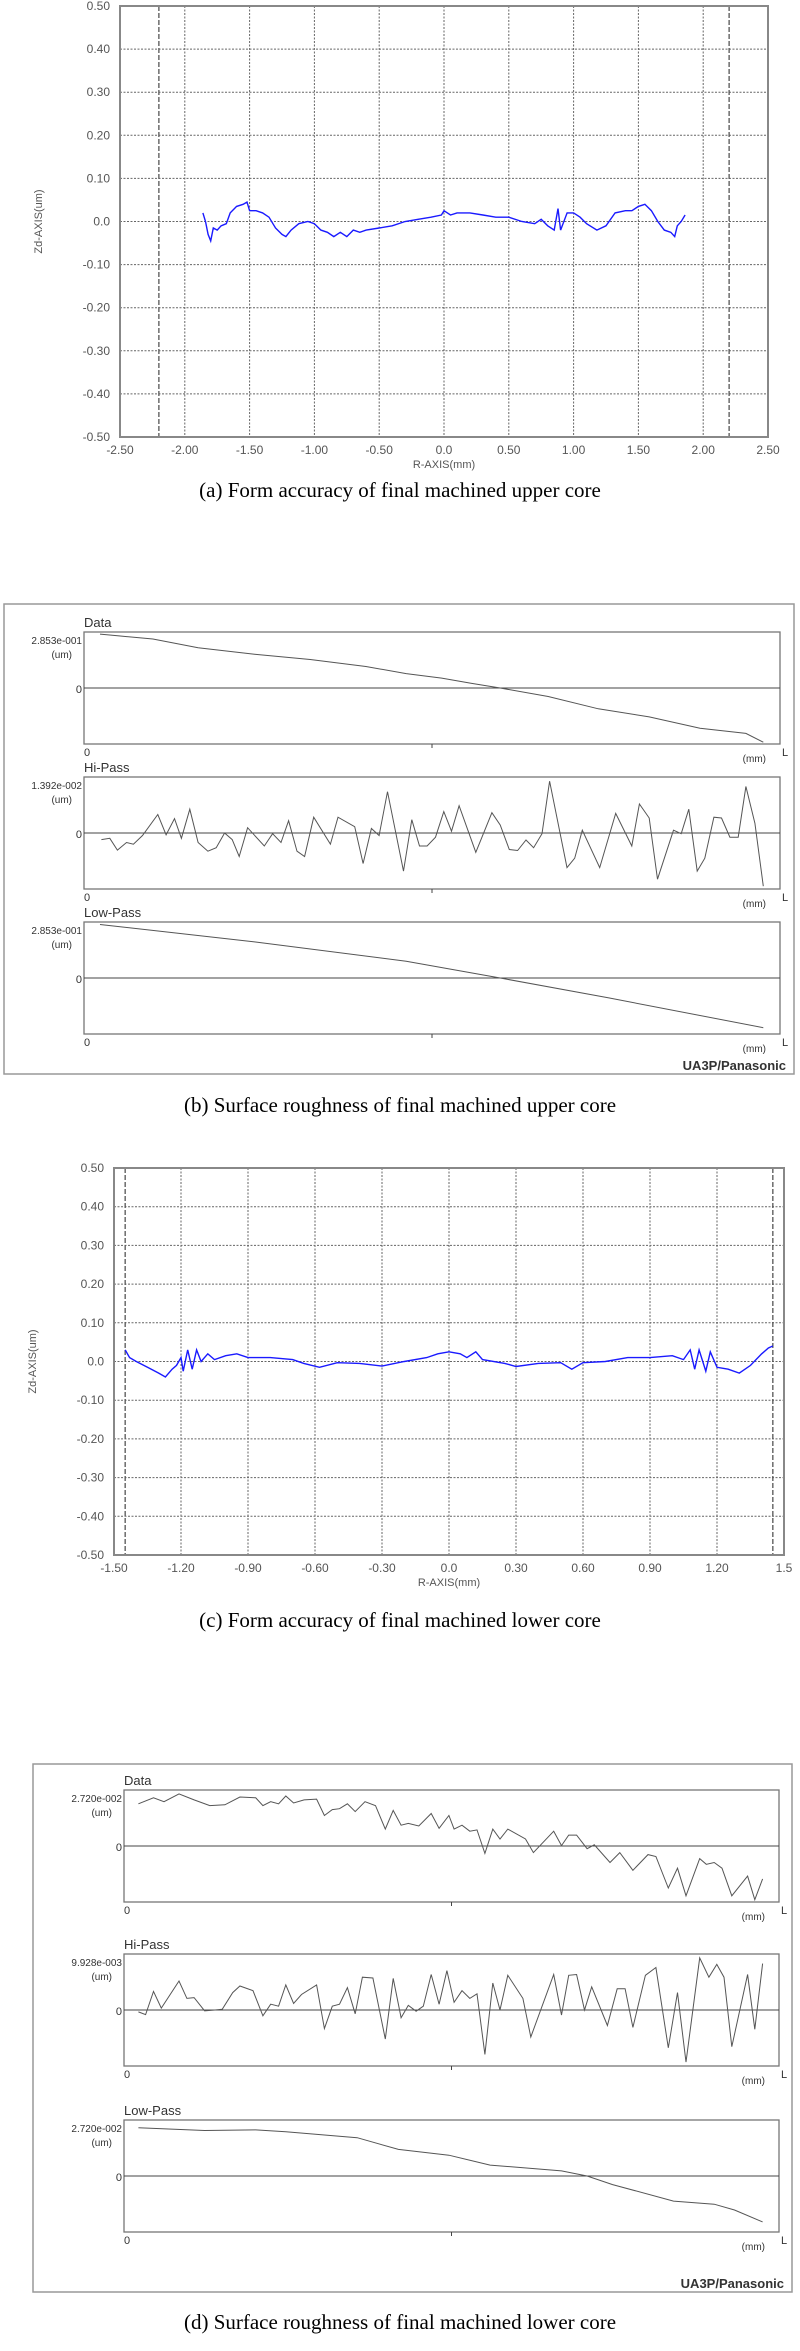  Describe the element at coordinates (380, 450) in the screenshot. I see `x-tick-label: -0.50` at that location.